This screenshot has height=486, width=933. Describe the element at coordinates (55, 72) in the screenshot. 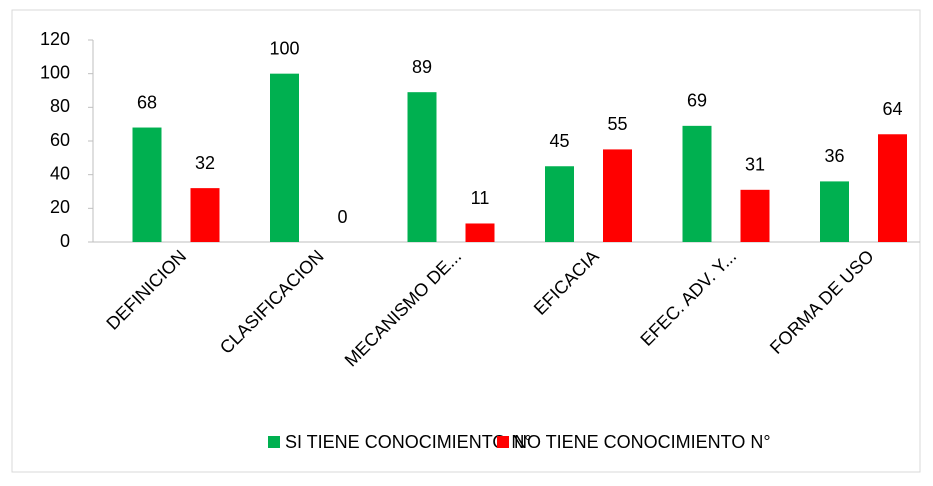

I see `y-tick-label: 100` at that location.